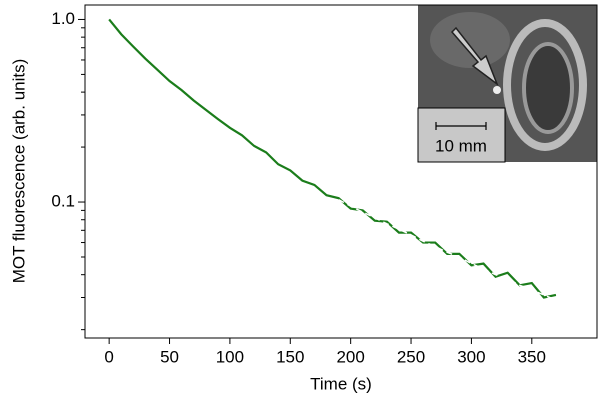  I want to click on inset-arrow, so click(474, 56).